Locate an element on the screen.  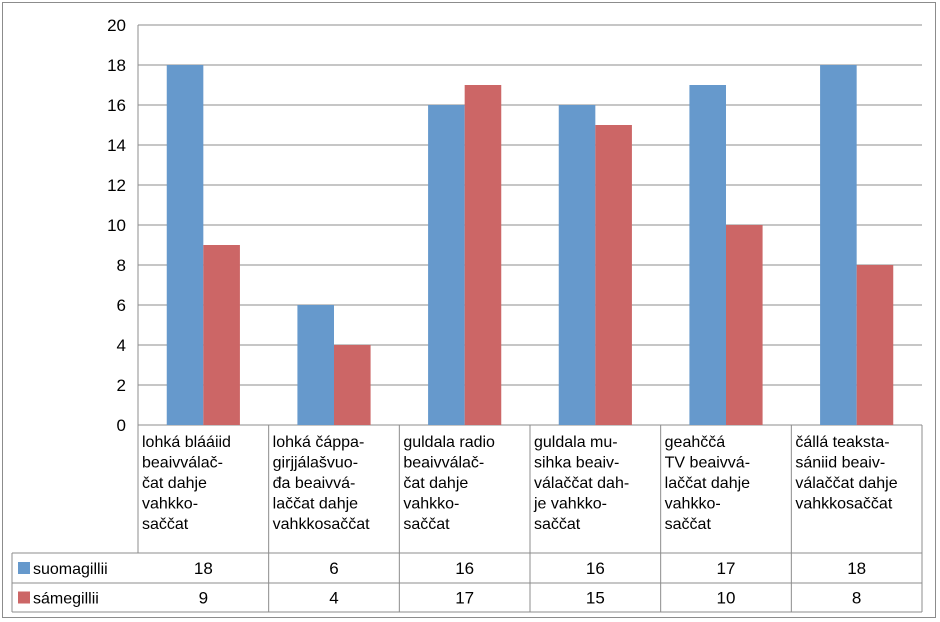
category-label: geahččá is located at coordinates (695, 442).